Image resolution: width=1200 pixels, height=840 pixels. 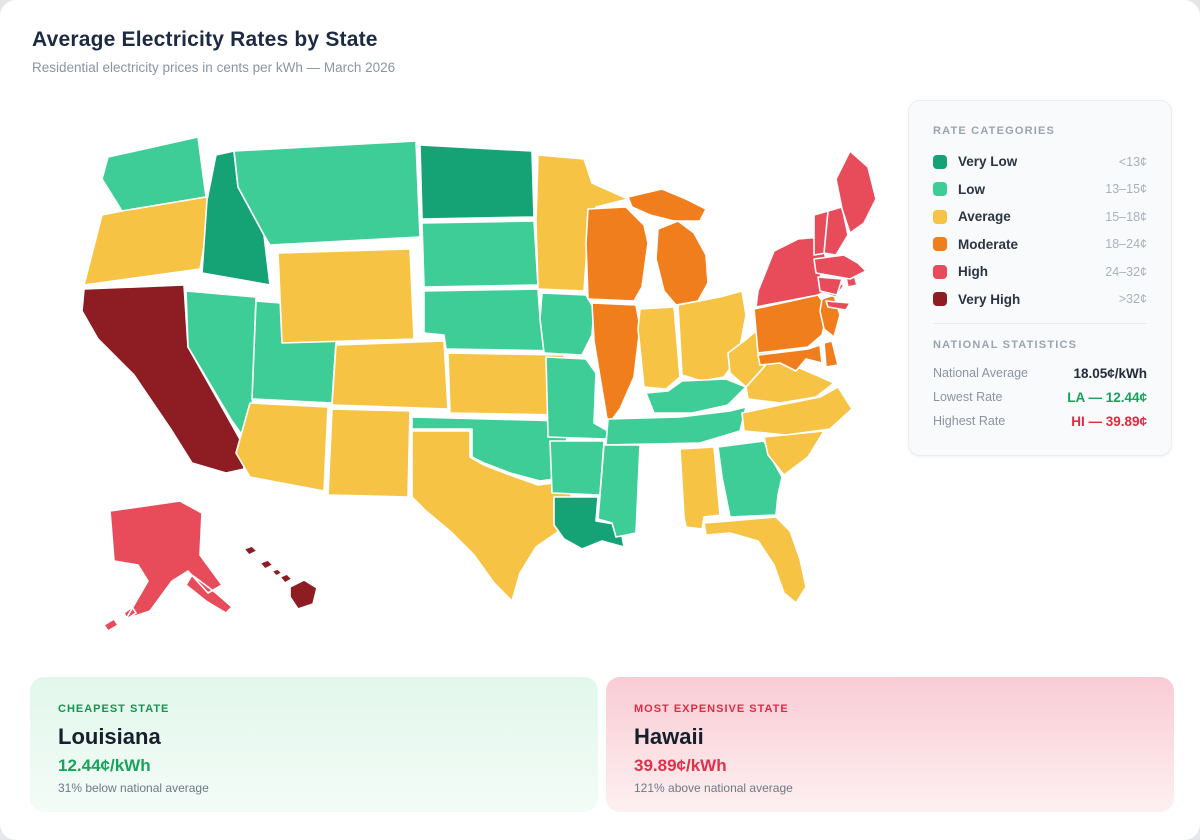 What do you see at coordinates (668, 247) in the screenshot?
I see `state-michigan` at bounding box center [668, 247].